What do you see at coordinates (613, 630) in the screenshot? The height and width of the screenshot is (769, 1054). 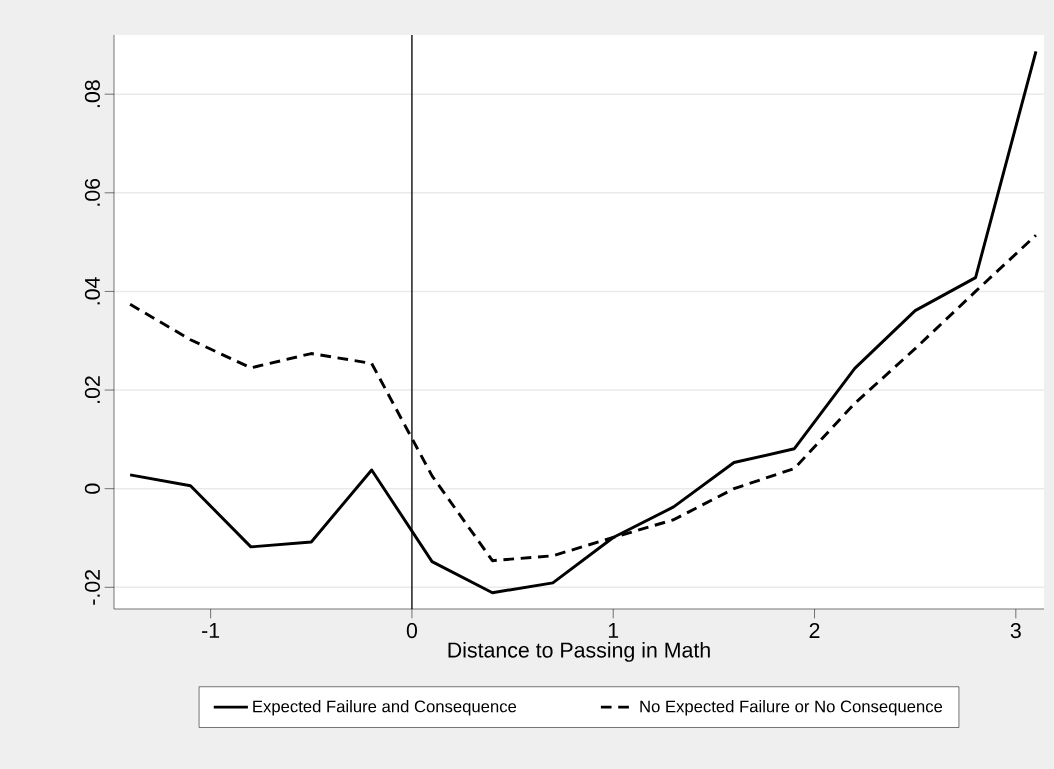 I see `x-tick-label: 1` at bounding box center [613, 630].